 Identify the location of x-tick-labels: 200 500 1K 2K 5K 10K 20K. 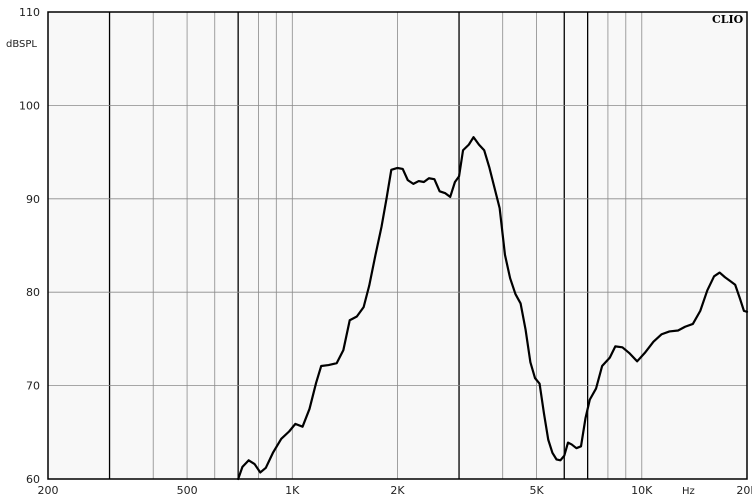
(395, 490).